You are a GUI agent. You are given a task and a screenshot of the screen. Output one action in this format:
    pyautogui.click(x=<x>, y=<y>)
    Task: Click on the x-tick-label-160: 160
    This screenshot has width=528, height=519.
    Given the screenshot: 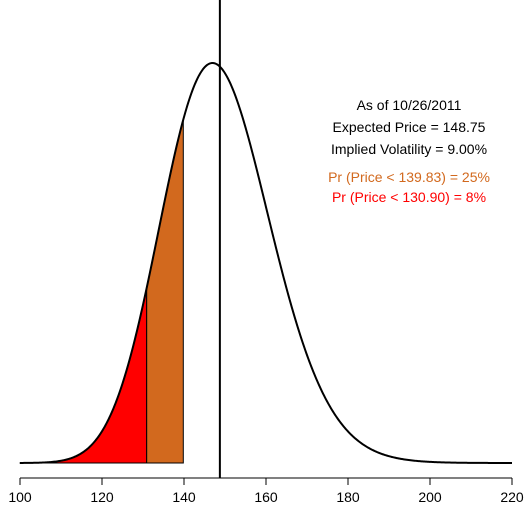 What is the action you would take?
    pyautogui.click(x=266, y=497)
    